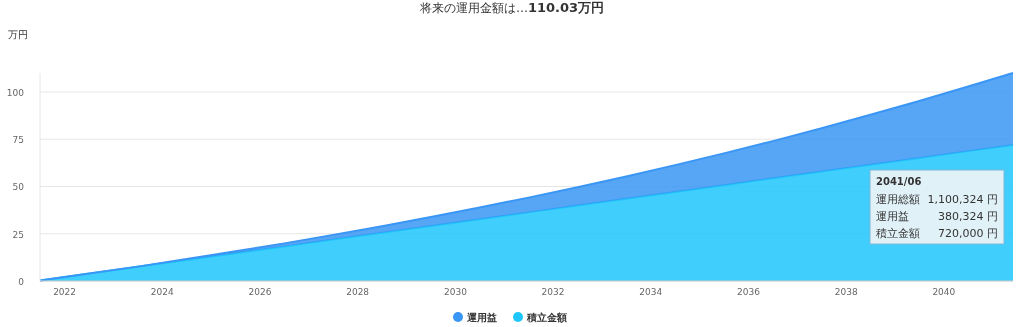  I want to click on x-tick-label: 2022, so click(65, 292).